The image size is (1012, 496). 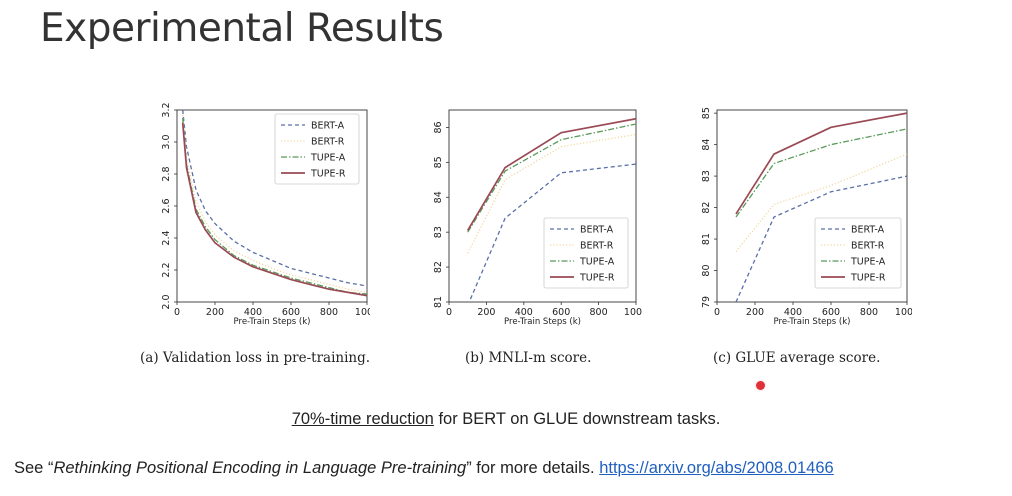 I want to click on footnote-mid: ” for more details., so click(x=533, y=468).